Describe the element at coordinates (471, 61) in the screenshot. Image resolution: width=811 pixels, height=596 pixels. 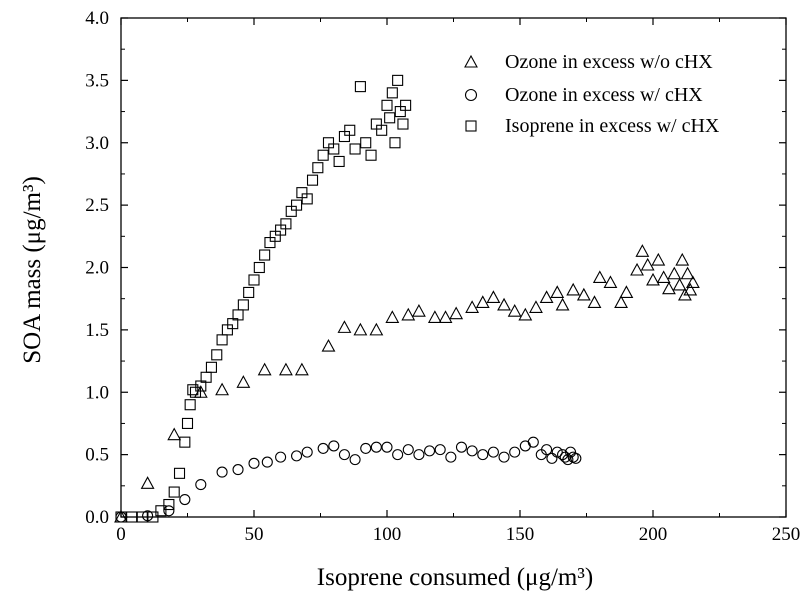
I see `legend-triangle-icon` at that location.